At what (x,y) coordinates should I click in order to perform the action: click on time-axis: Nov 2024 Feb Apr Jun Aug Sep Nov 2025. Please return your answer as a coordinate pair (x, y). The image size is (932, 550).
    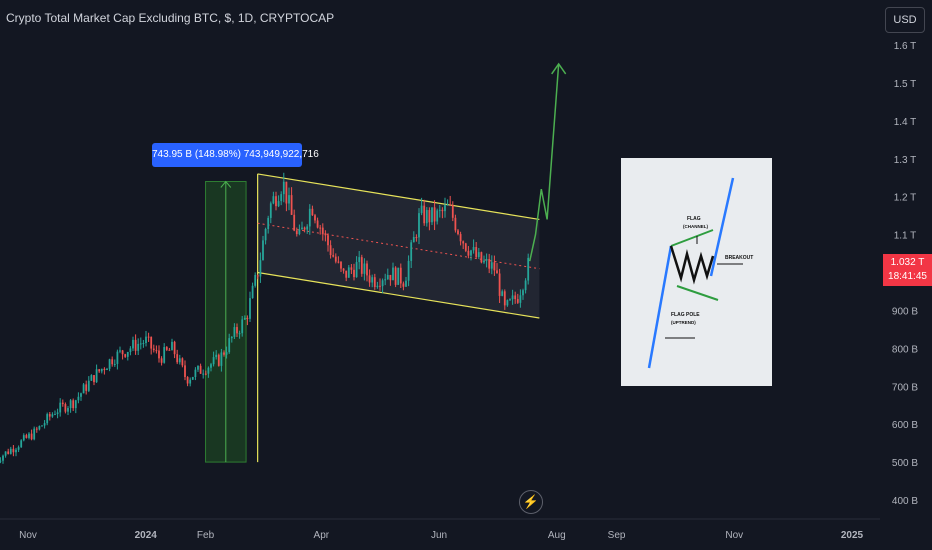
    Looking at the image, I should click on (440, 529).